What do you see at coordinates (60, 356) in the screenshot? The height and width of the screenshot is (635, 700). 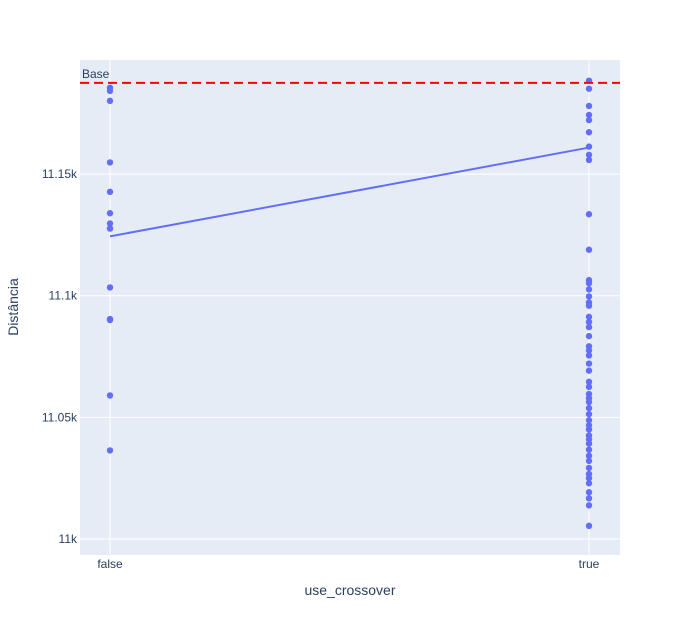 I see `y-axis-ticks: 11k 11.05k 11.1k 11.15k` at bounding box center [60, 356].